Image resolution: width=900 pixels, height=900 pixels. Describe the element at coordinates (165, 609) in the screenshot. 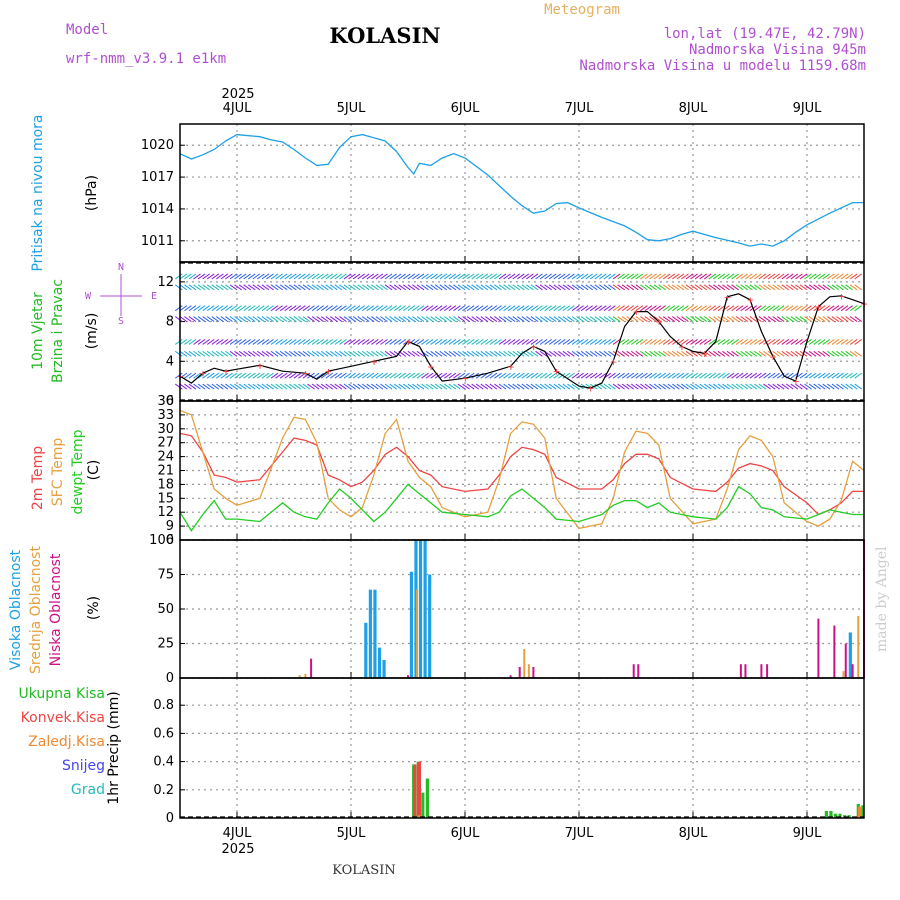

I see `y-tick-label: 50` at that location.